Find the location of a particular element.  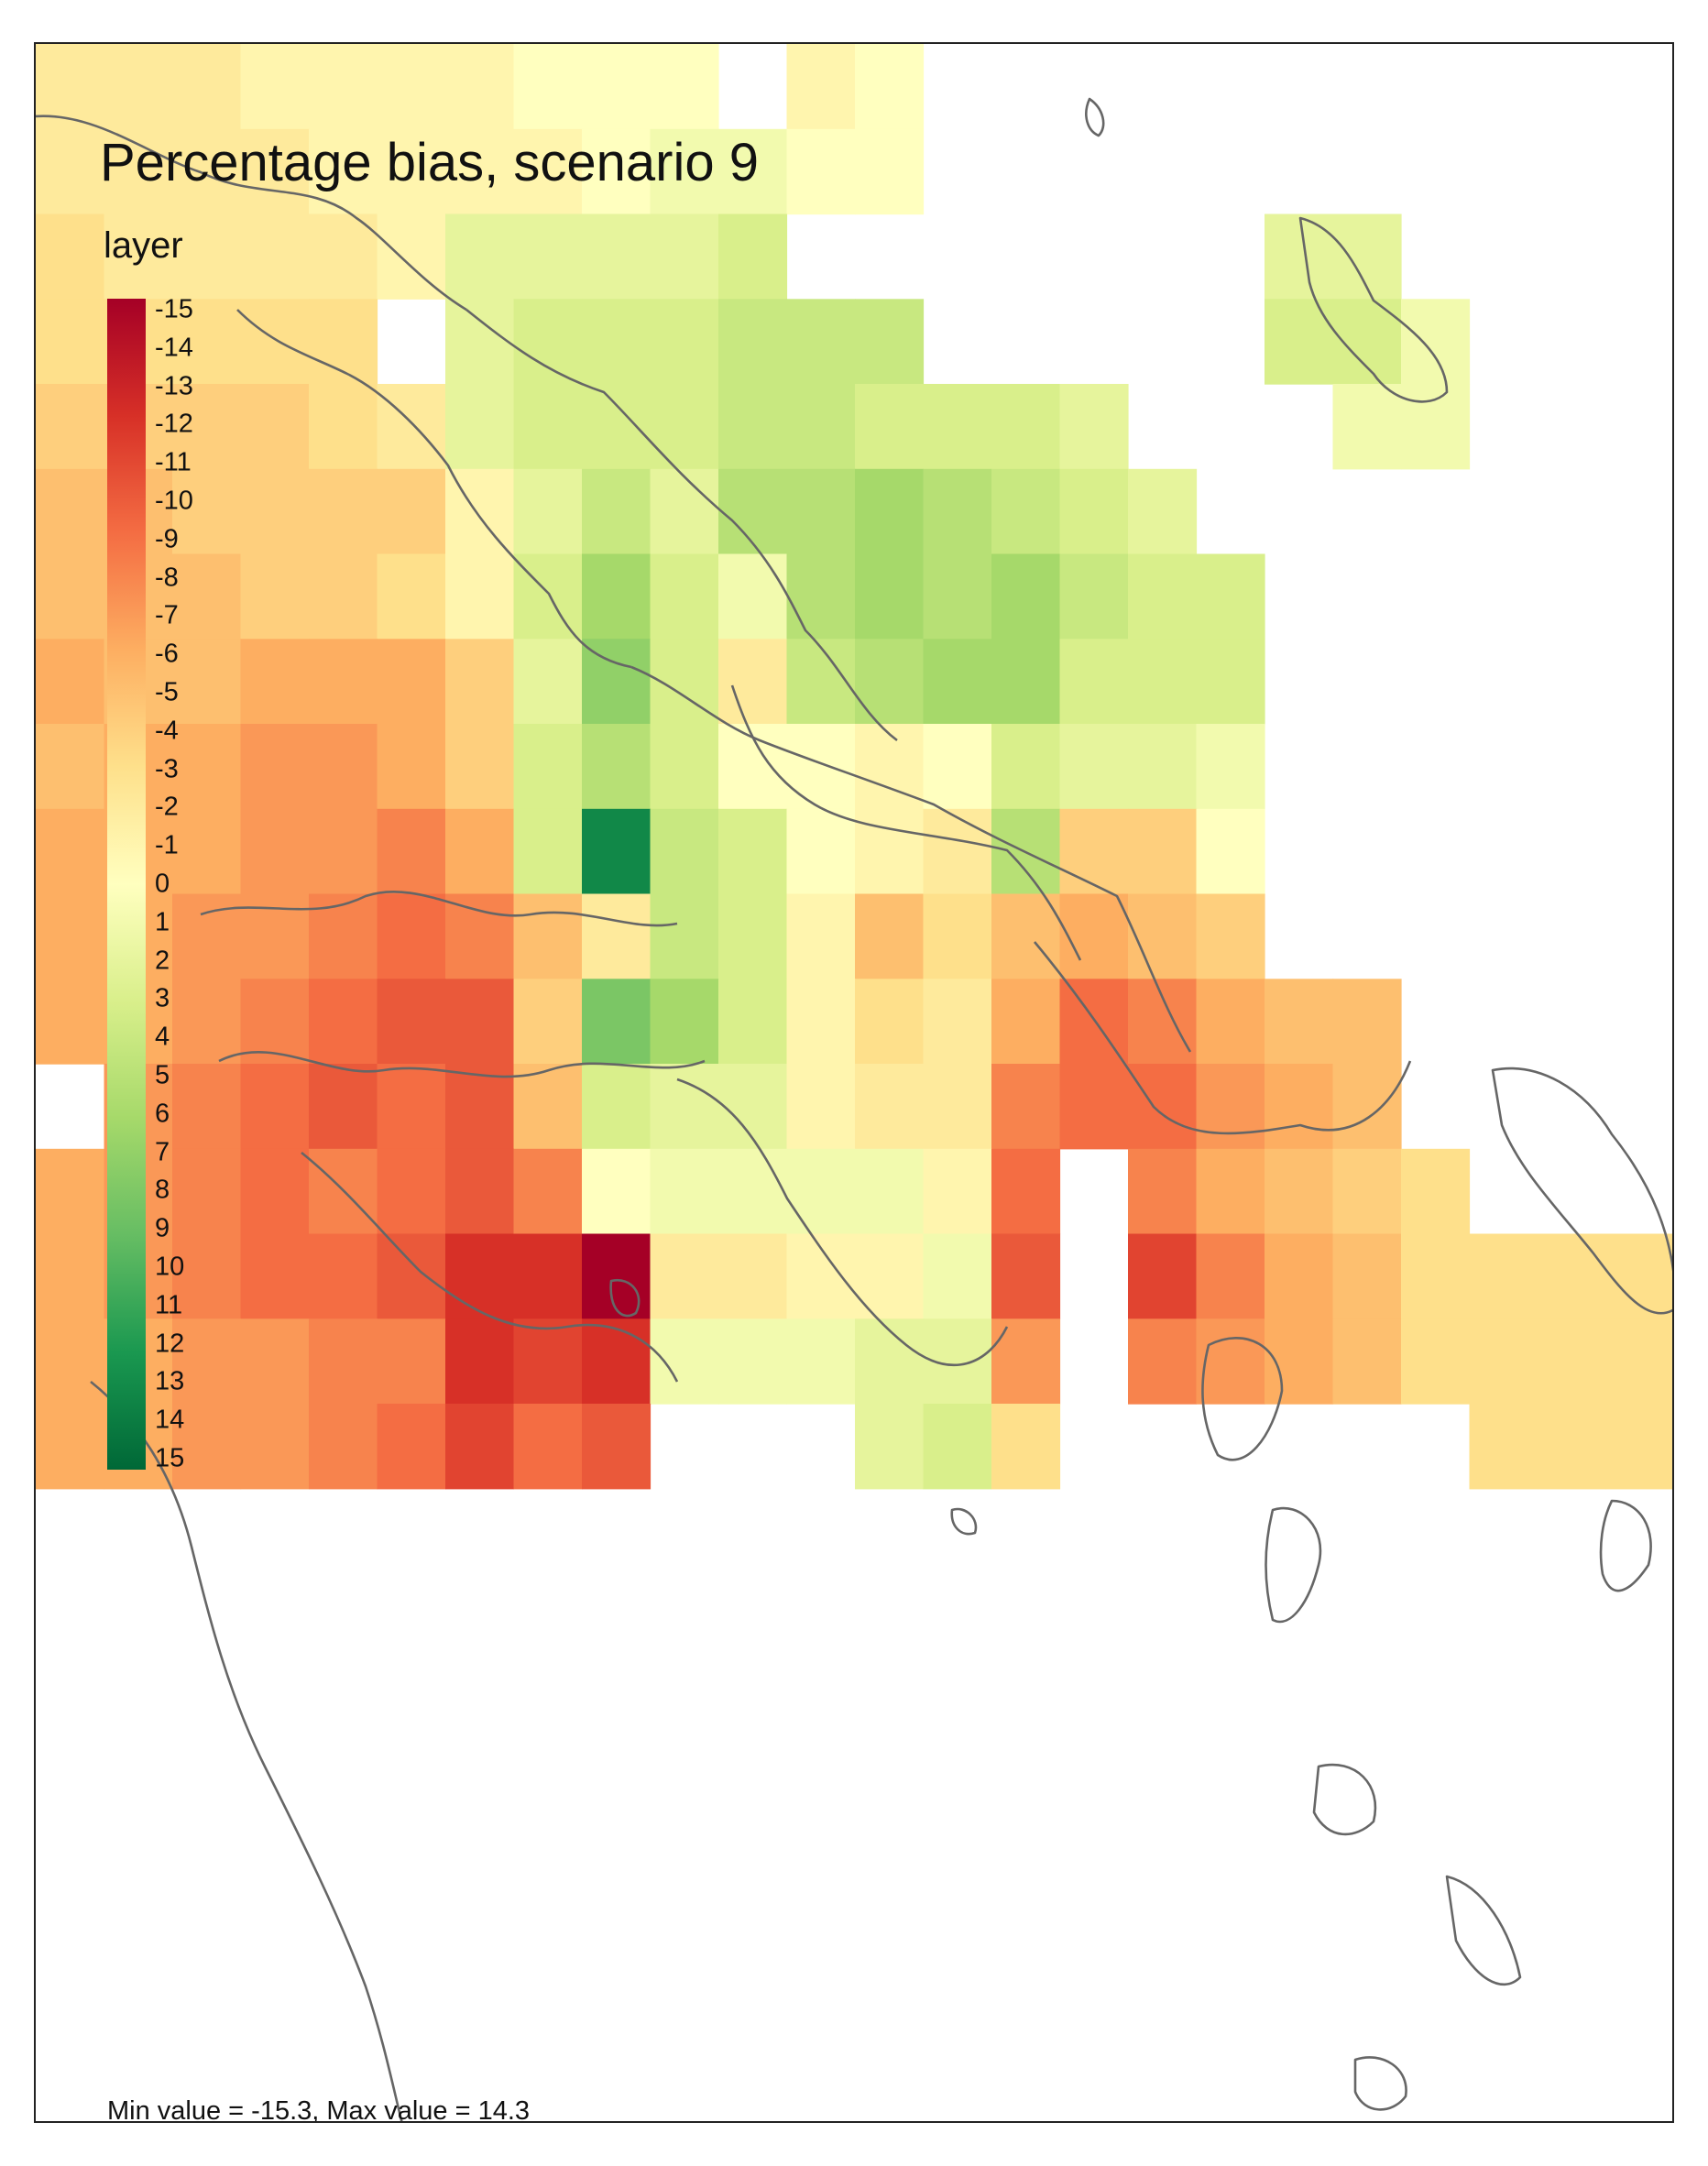

legend-tick-label: -11 is located at coordinates (173, 462).